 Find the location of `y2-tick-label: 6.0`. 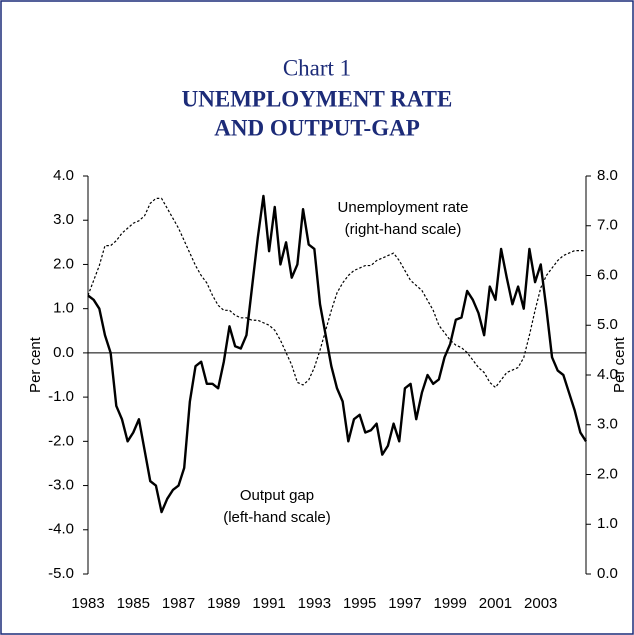

y2-tick-label: 6.0 is located at coordinates (607, 274).